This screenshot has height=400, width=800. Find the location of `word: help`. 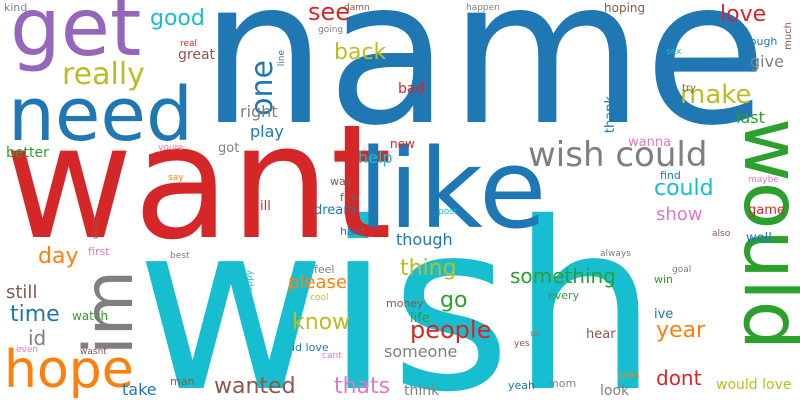

word: help is located at coordinates (375, 157).